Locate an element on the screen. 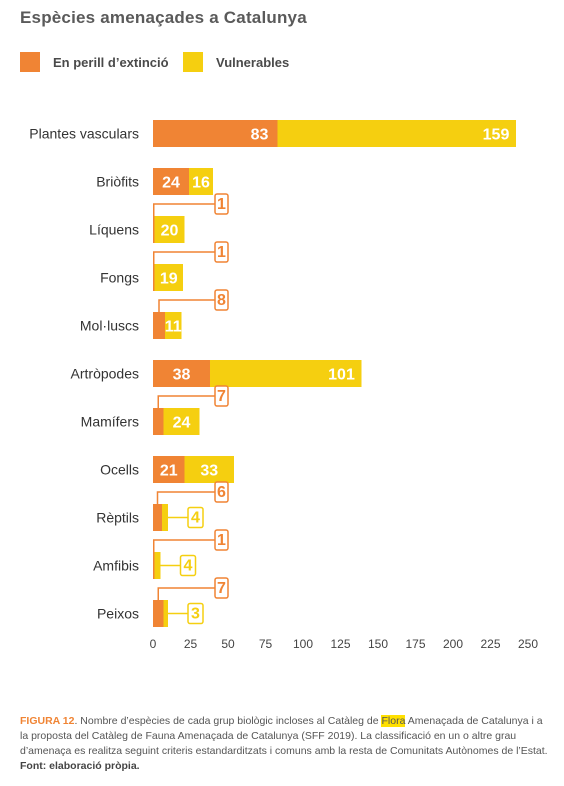  bar-en-perill-briofits is located at coordinates (171, 181).